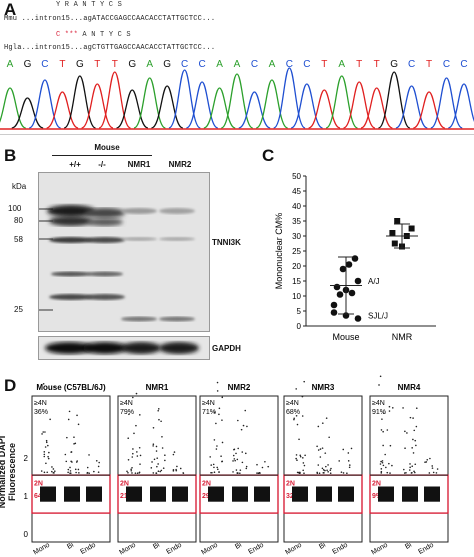 This screenshot has height=557, width=474. What do you see at coordinates (293, 412) in the screenshot?
I see `d-upper-pct-3: 68%` at bounding box center [293, 412].